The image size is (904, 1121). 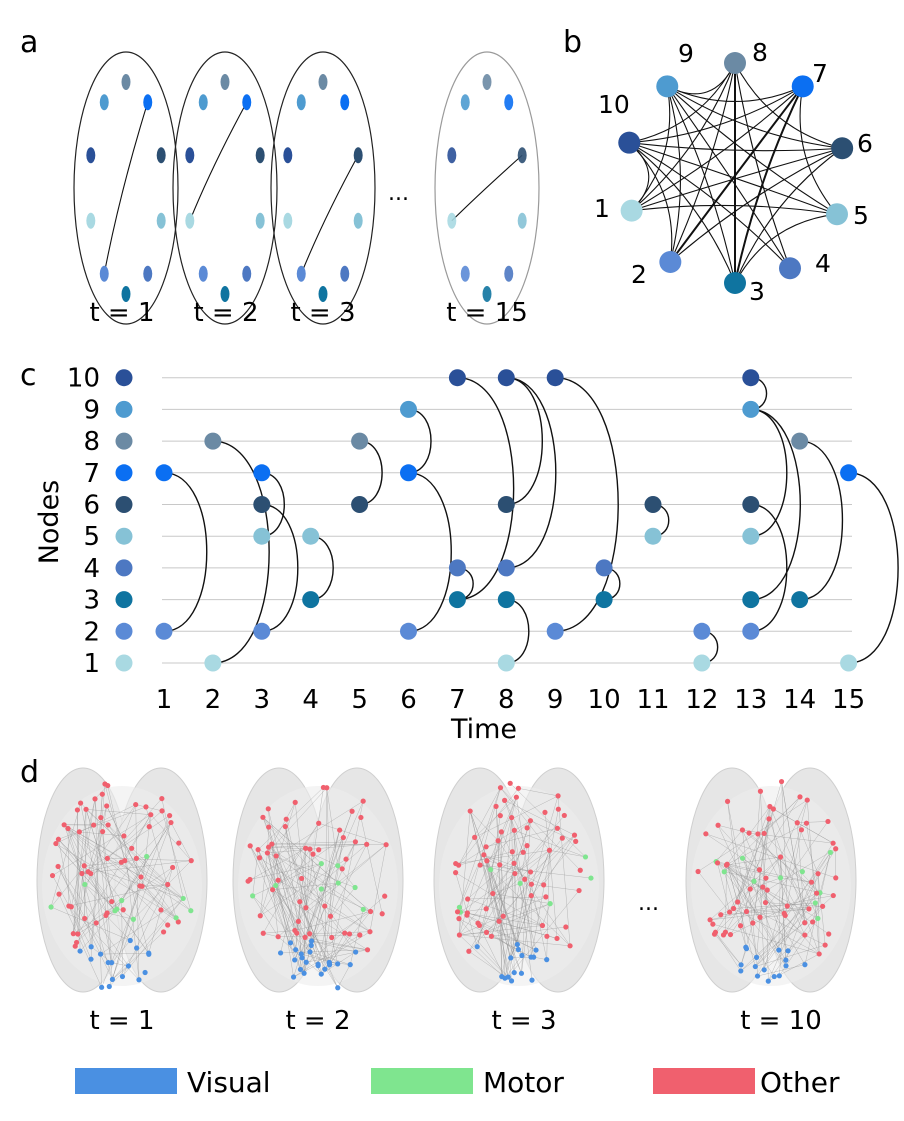 I want to click on x-tick-label: 3, so click(x=262, y=700).